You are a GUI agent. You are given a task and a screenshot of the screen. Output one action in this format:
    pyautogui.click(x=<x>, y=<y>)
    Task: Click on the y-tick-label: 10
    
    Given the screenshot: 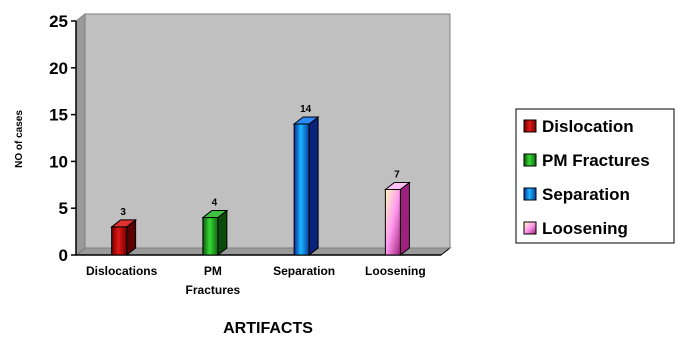 What is the action you would take?
    pyautogui.click(x=58, y=161)
    